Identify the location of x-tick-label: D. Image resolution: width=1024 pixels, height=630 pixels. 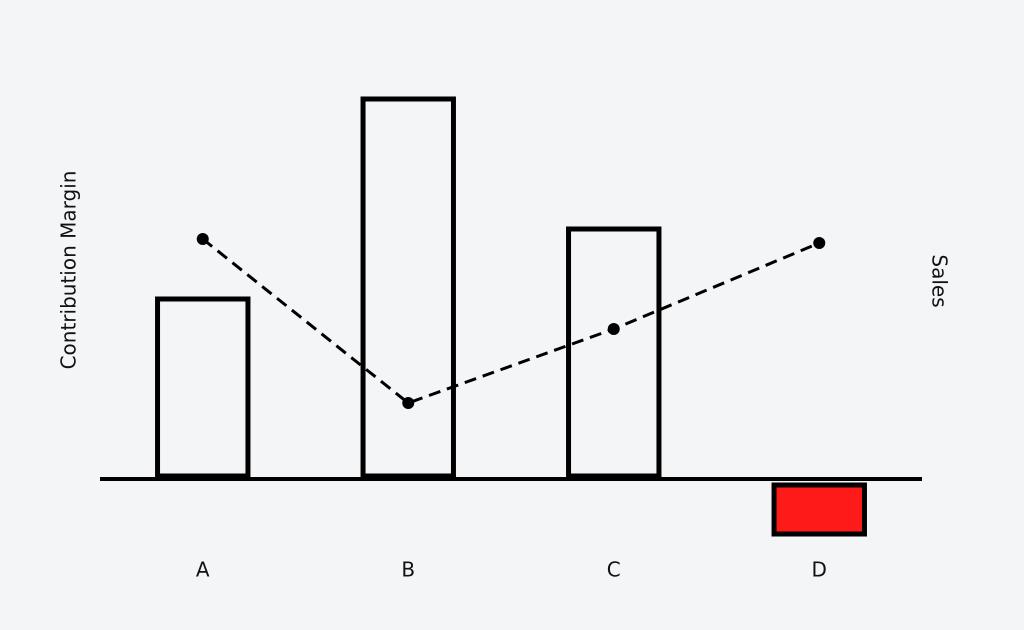
(819, 570).